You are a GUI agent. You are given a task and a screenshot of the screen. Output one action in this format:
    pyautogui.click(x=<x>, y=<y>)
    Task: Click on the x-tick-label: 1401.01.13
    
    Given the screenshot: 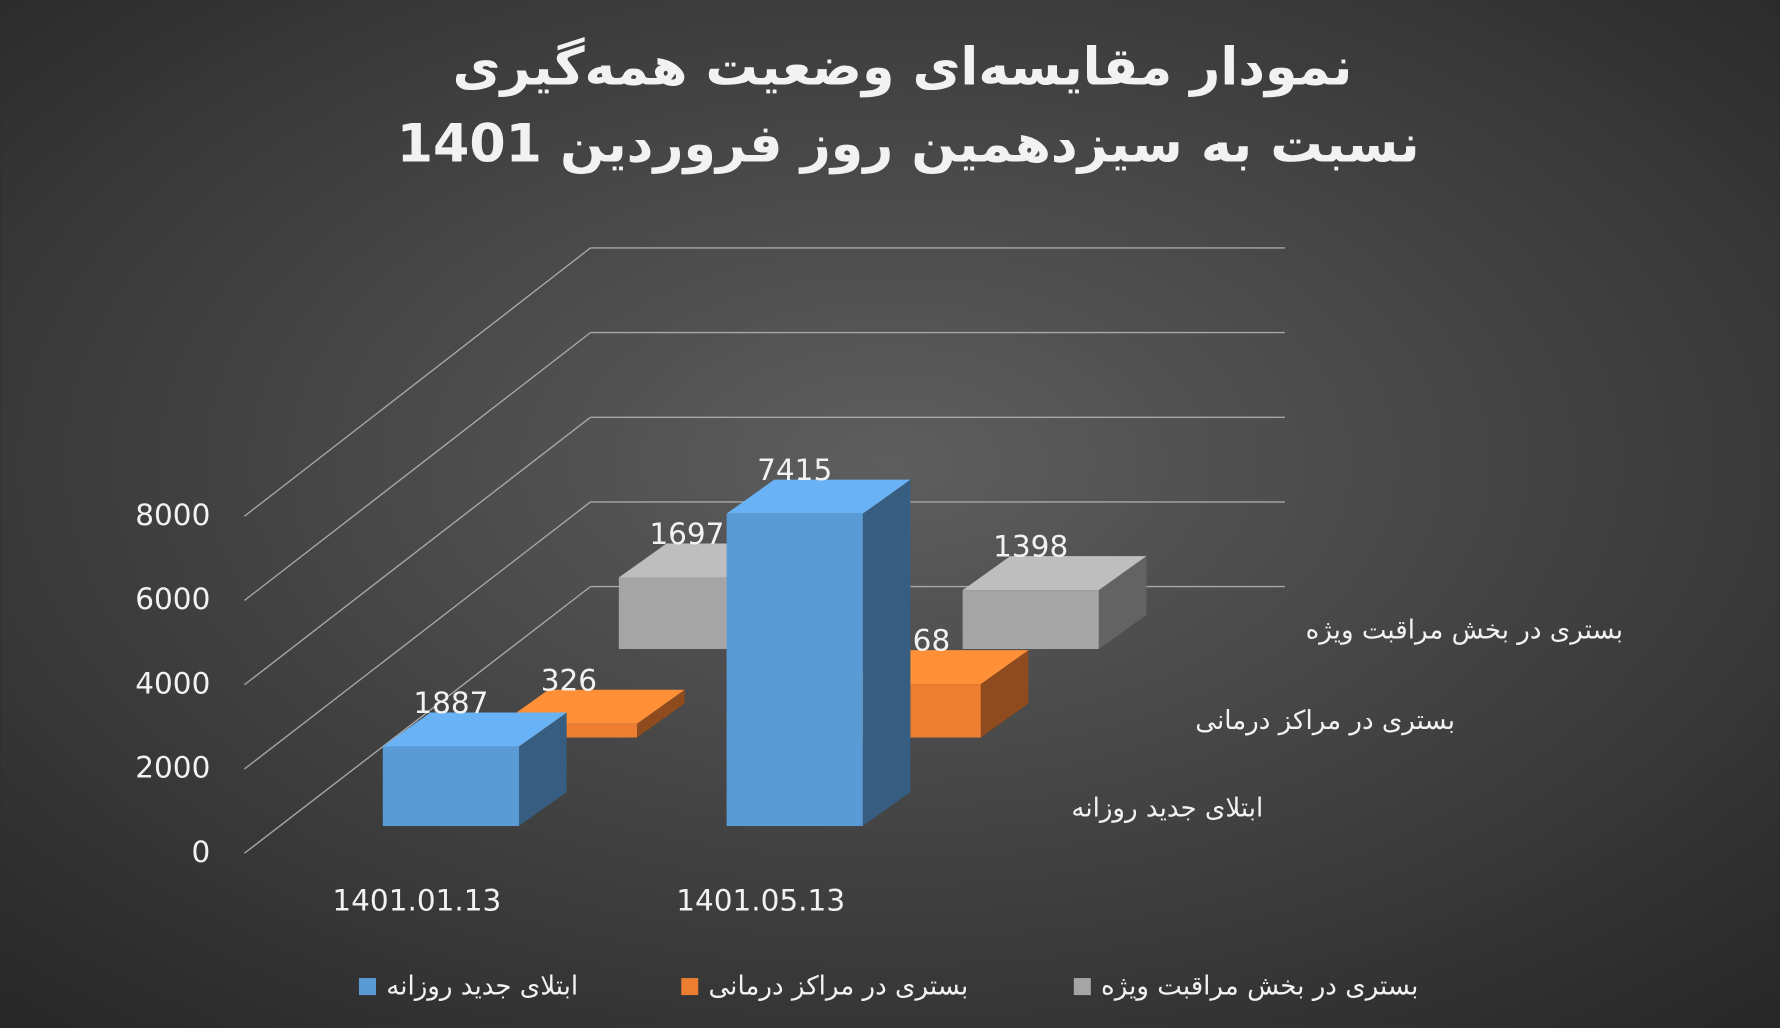 What is the action you would take?
    pyautogui.click(x=416, y=901)
    